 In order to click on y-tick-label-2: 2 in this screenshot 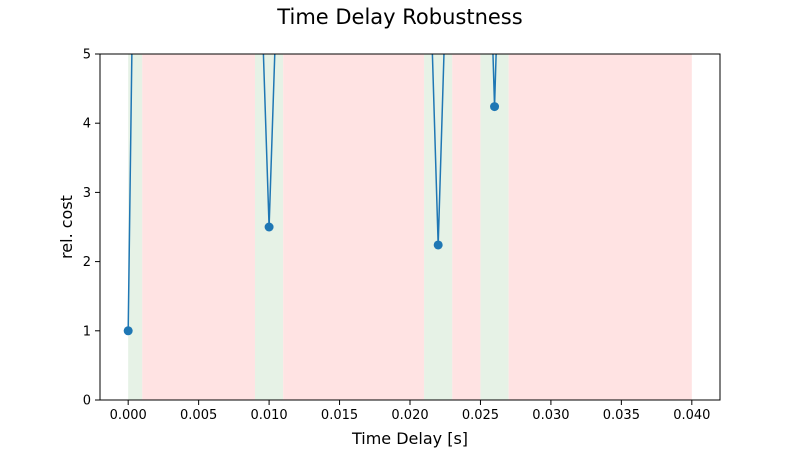, I will do `click(87, 262)`.